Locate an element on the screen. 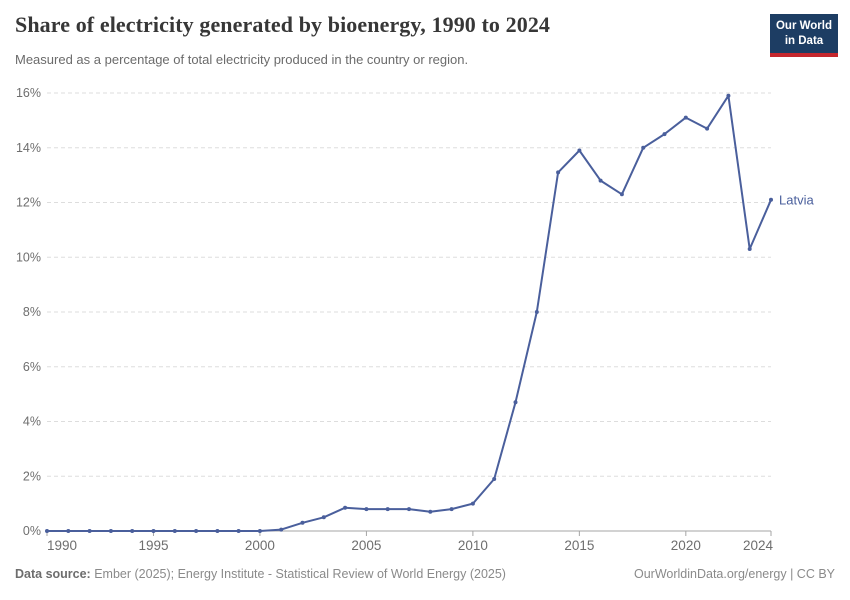  y-tick-label: 10% is located at coordinates (28, 257).